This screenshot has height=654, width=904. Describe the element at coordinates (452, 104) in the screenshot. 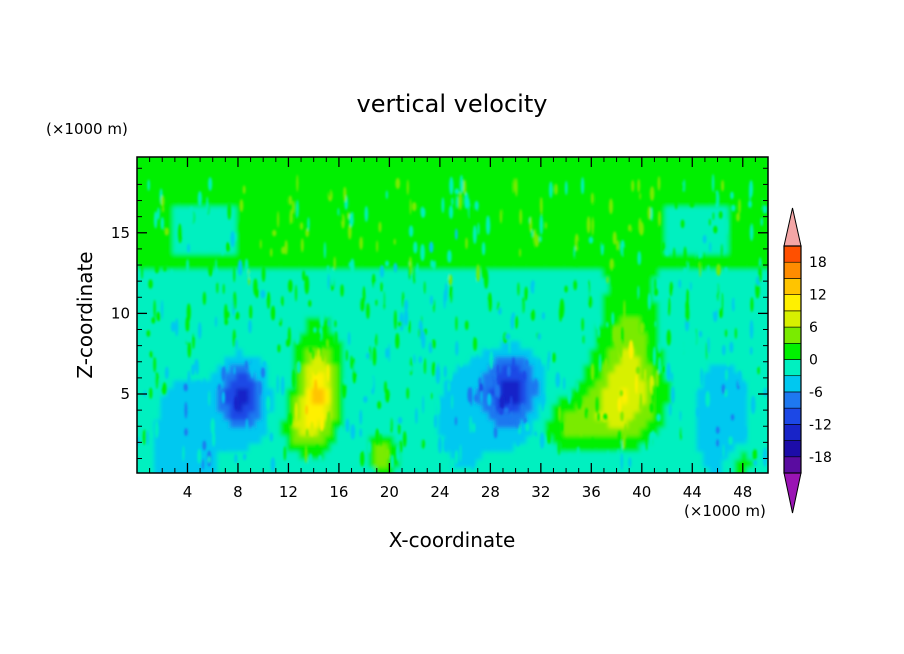

I see `chart-title: vertical velocity` at that location.